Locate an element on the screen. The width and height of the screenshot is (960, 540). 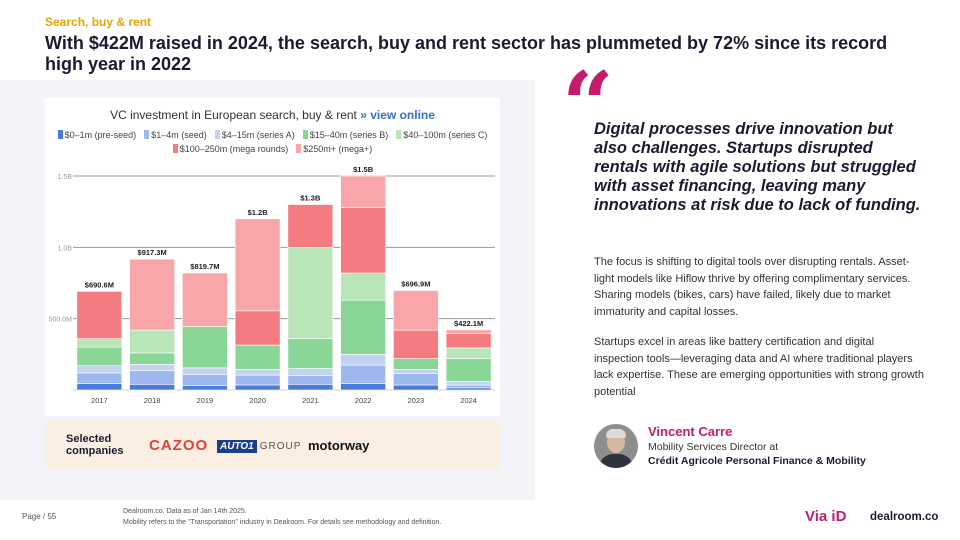
legend-item: $100–250m (mega rounds) is located at coordinates (230, 149).